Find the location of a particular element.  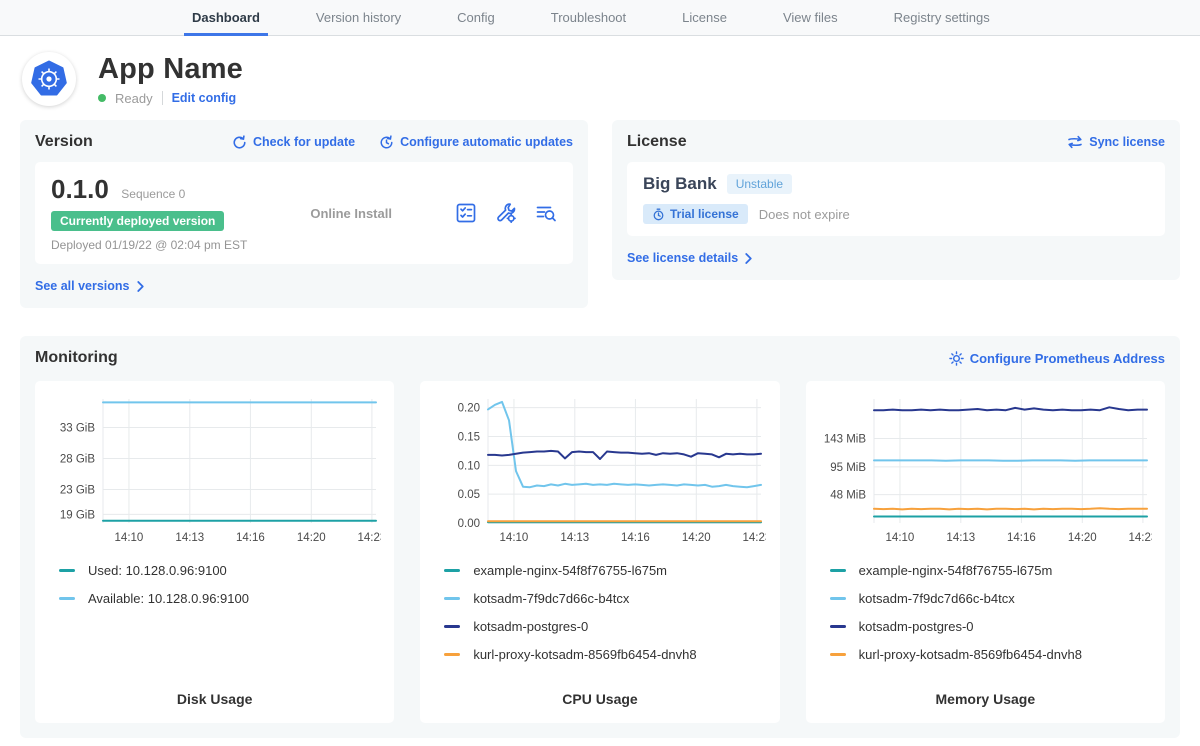

refresh-icon is located at coordinates (239, 141).